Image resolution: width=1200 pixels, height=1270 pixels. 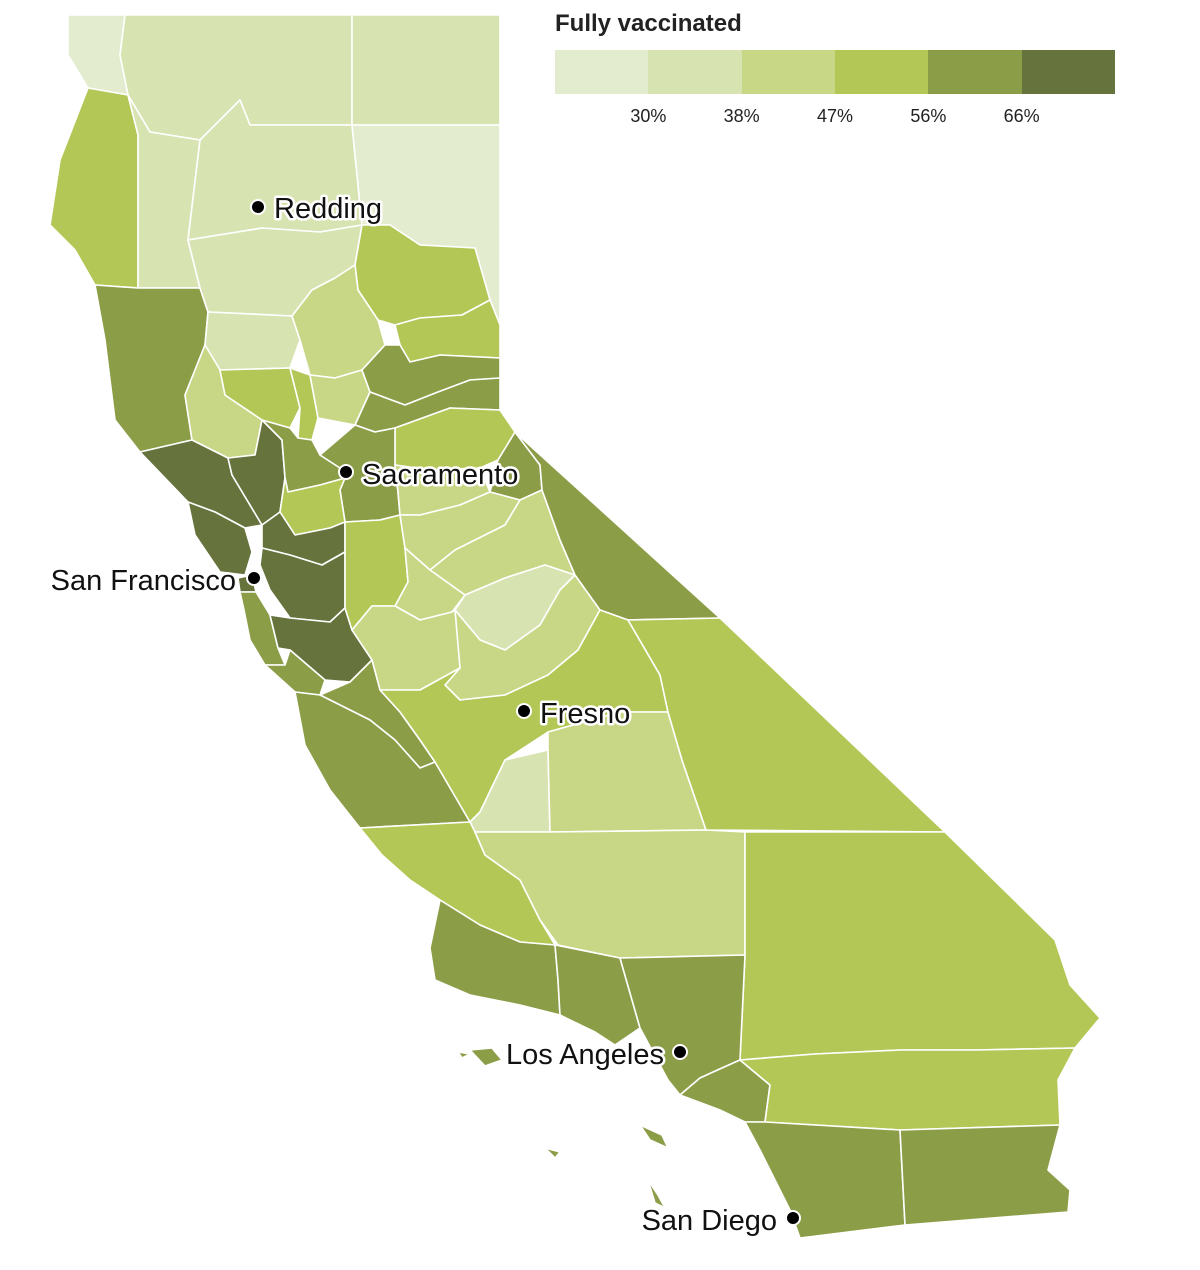 I want to click on city-label-los-angeles: Los Angeles, so click(x=585, y=1055).